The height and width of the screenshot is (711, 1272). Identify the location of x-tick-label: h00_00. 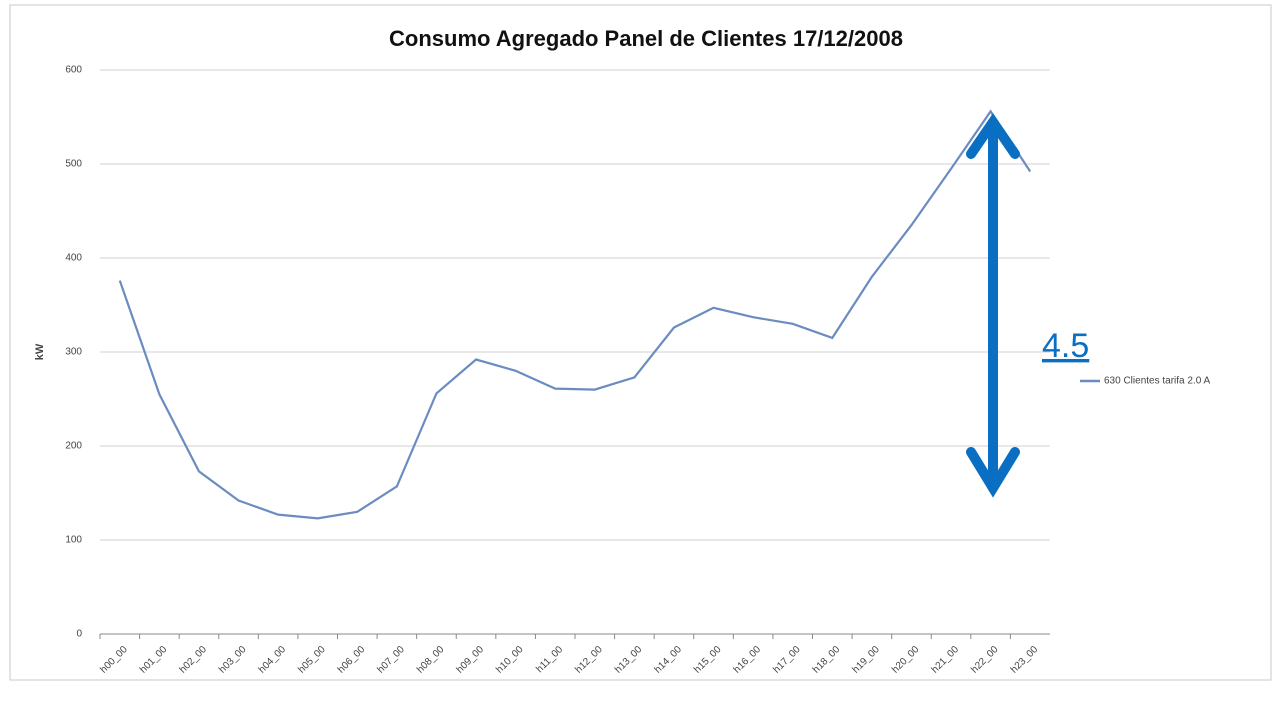
(114, 660).